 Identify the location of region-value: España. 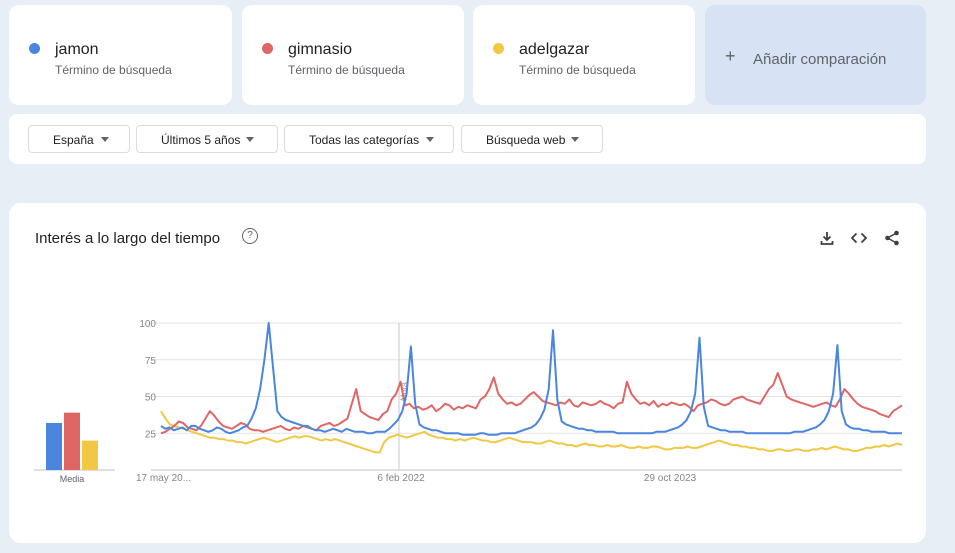
(73, 140).